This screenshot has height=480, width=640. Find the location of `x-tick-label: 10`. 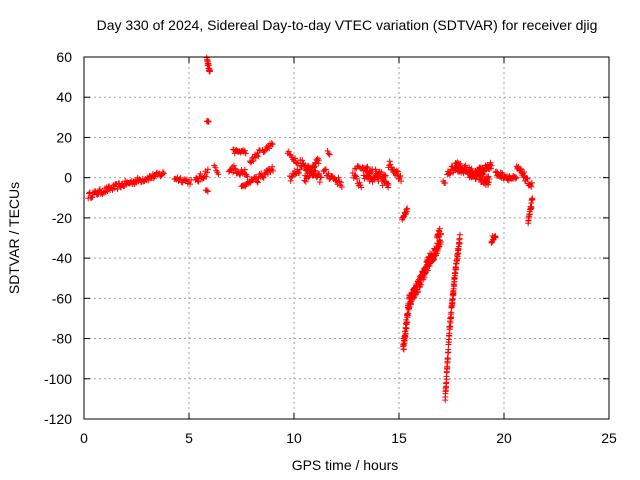

x-tick-label: 10 is located at coordinates (294, 438).